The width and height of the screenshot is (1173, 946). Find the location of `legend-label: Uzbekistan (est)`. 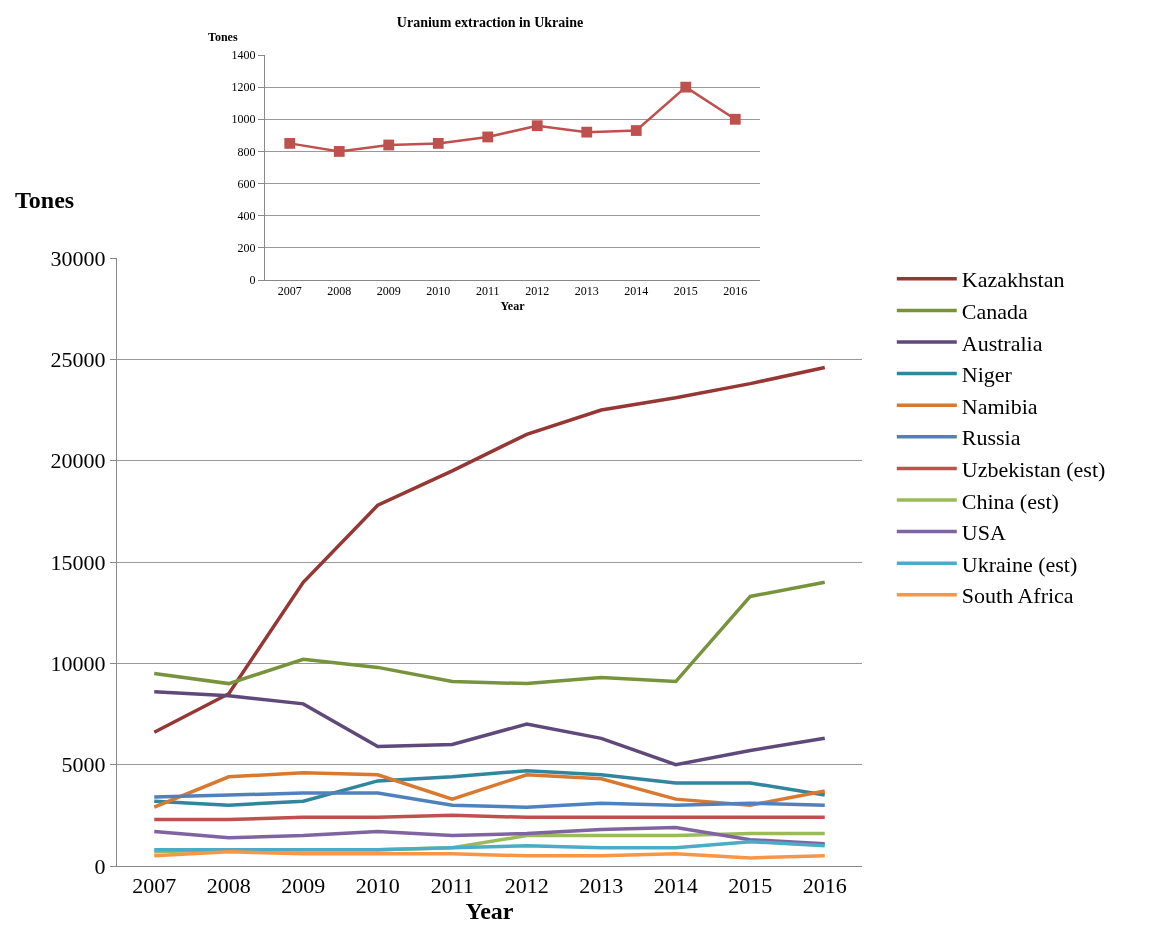

legend-label: Uzbekistan (est) is located at coordinates (1033, 469).